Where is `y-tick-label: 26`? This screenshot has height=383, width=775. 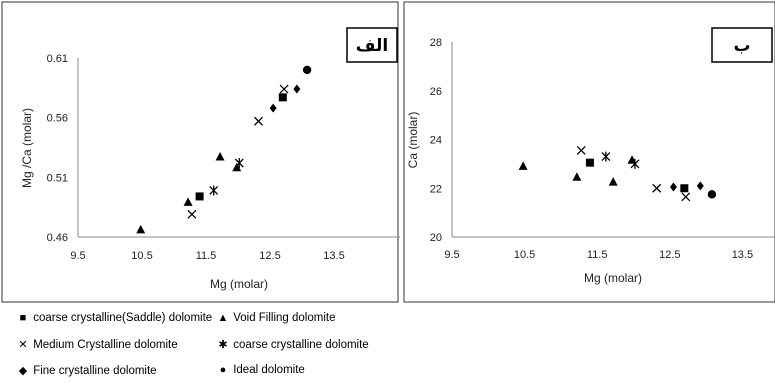 y-tick-label: 26 is located at coordinates (436, 92).